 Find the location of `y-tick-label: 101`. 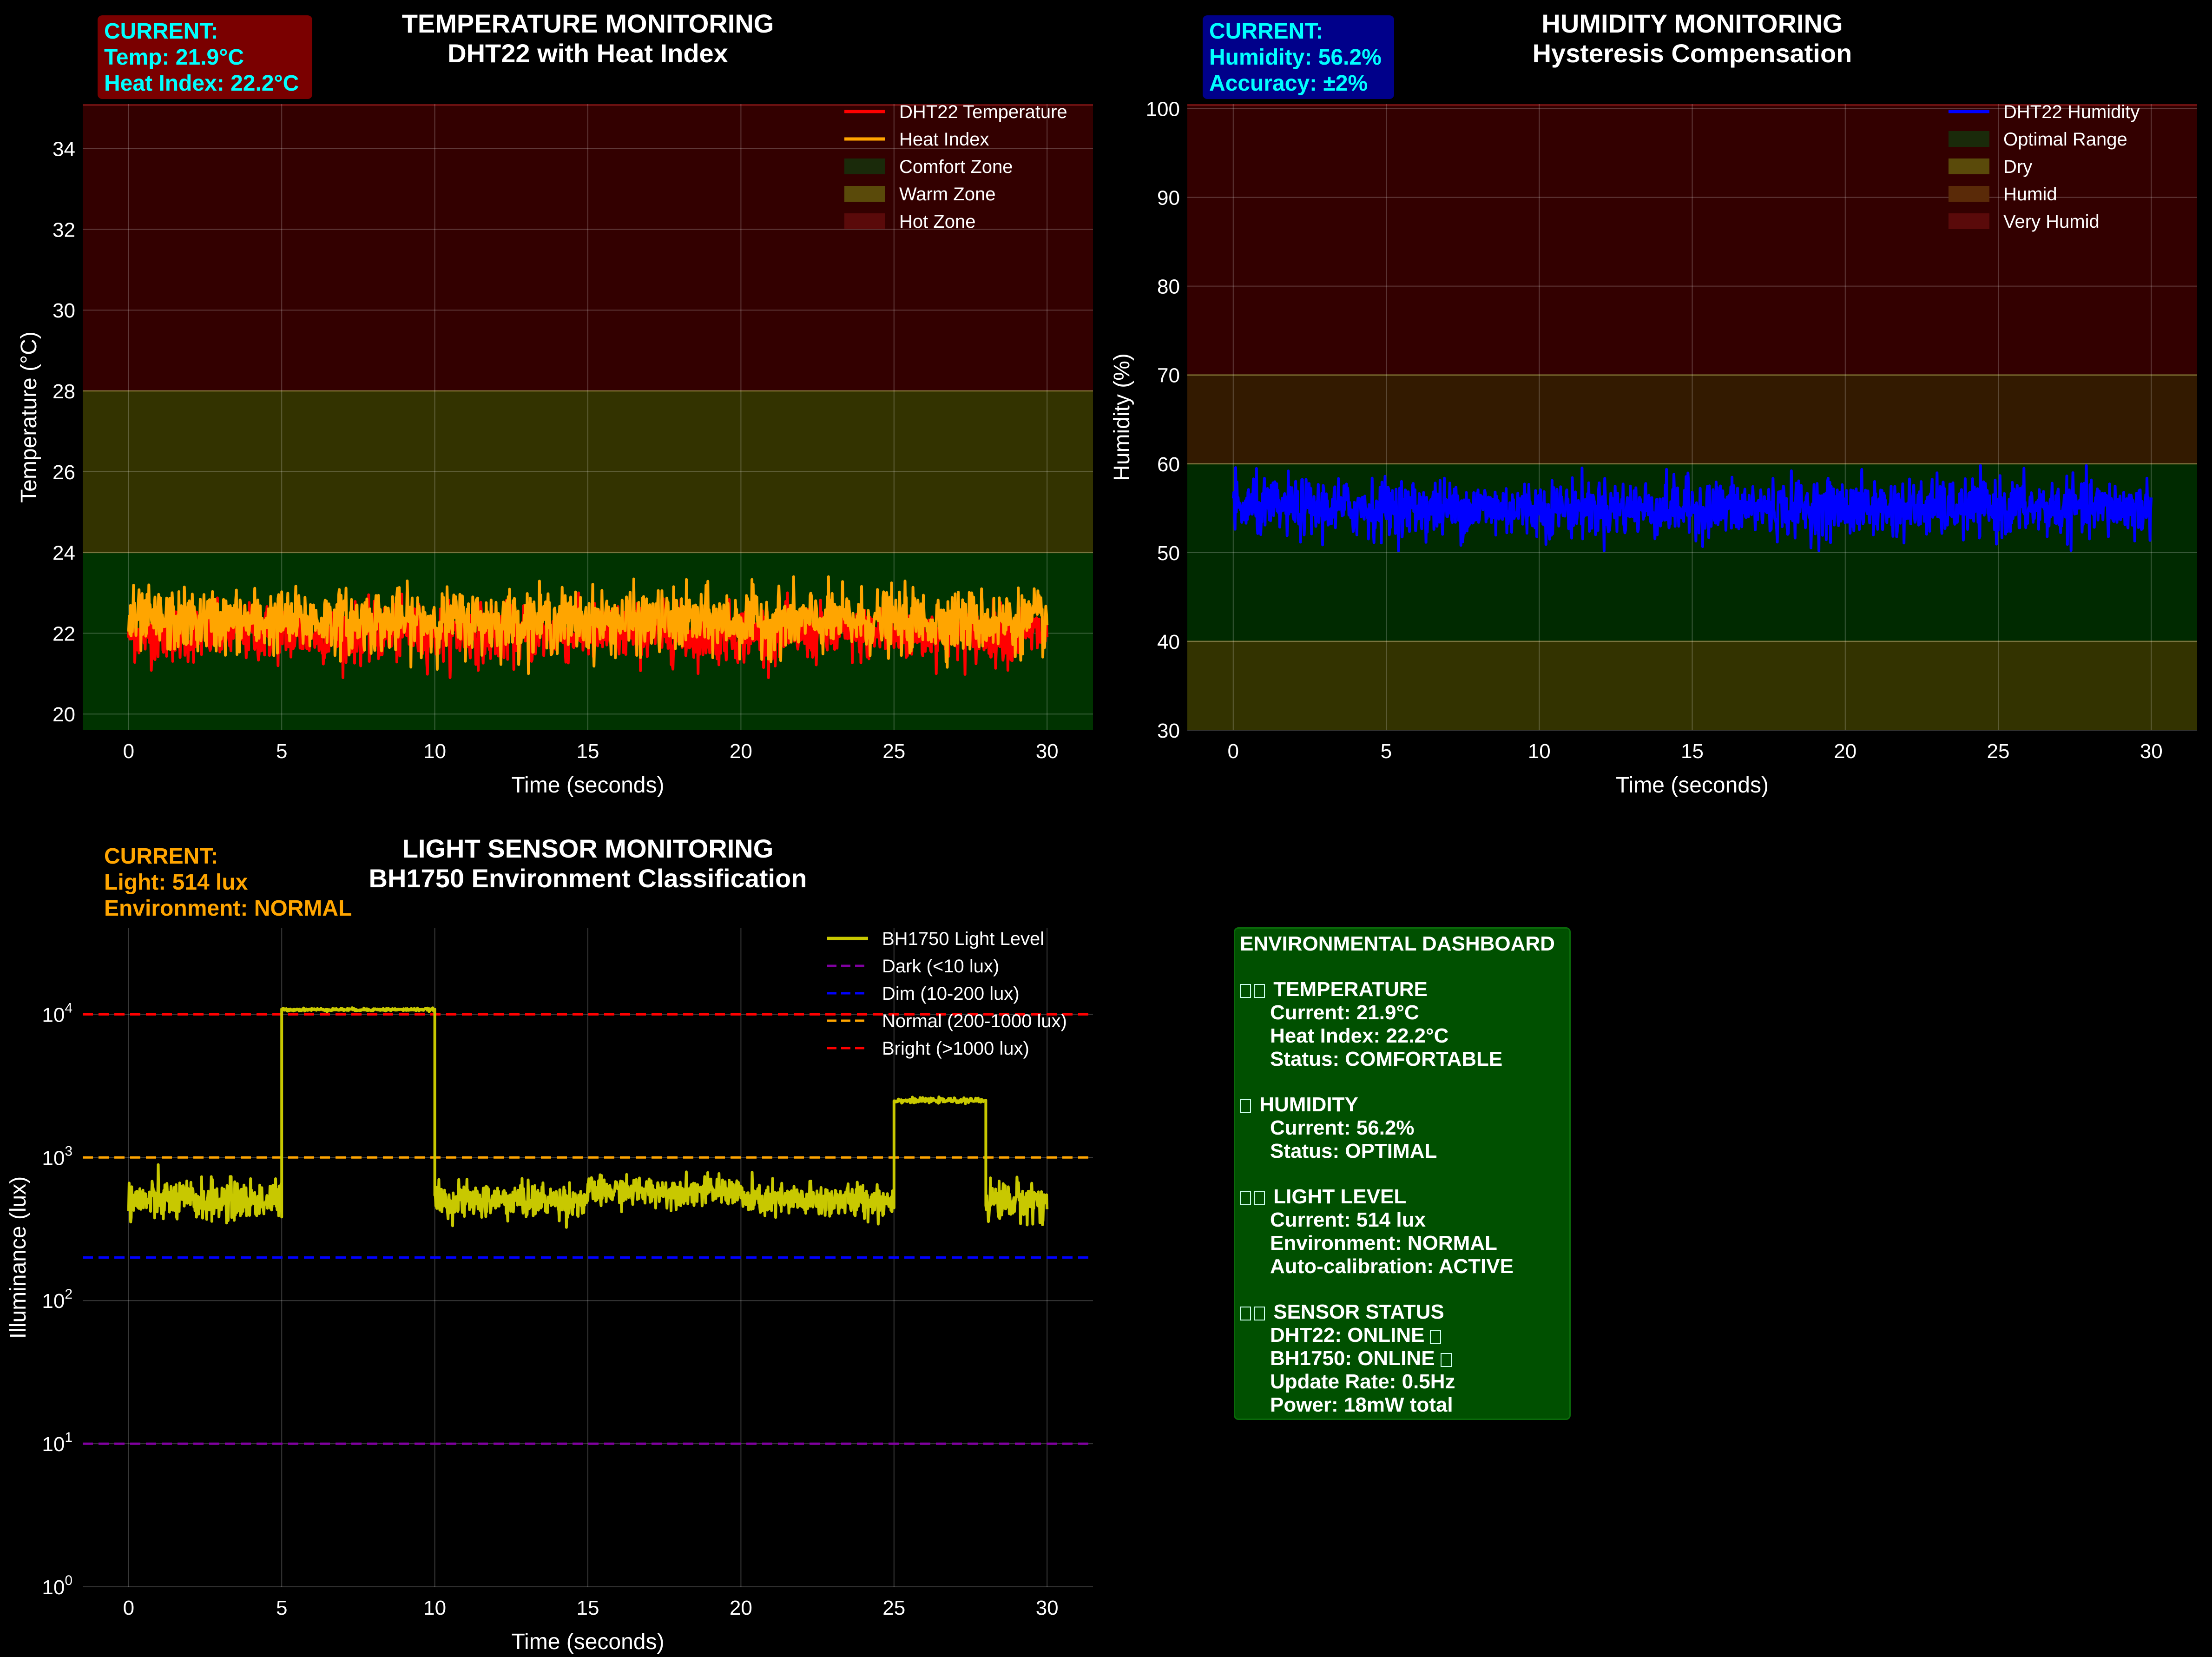

y-tick-label: 101 is located at coordinates (57, 1443).